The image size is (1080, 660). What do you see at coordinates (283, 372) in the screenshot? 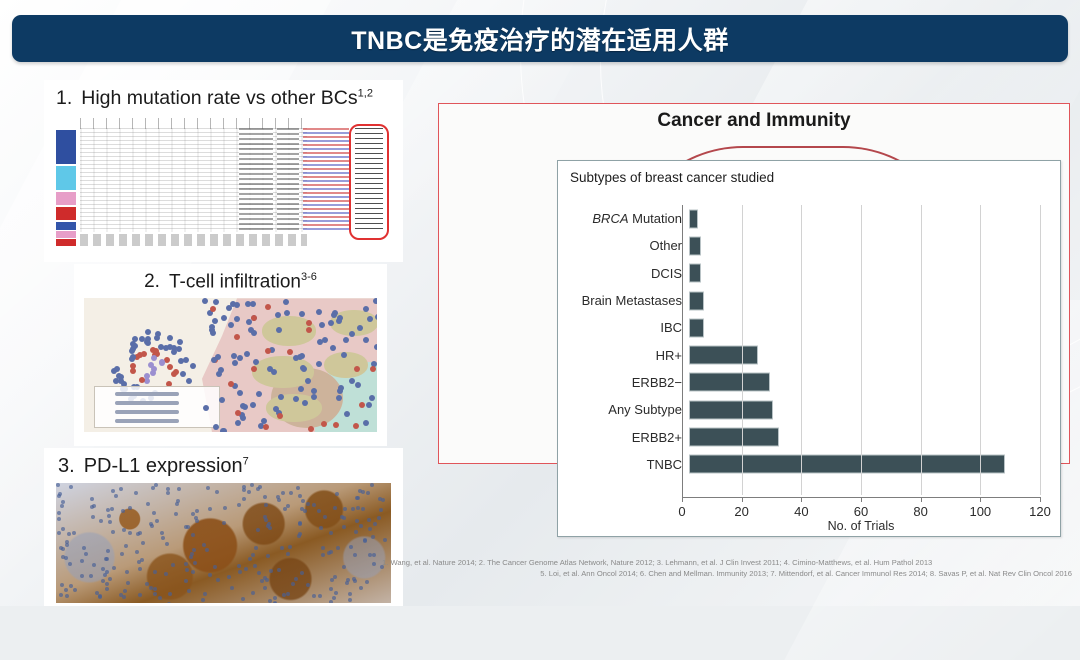
I see `tumour-nest` at bounding box center [283, 372].